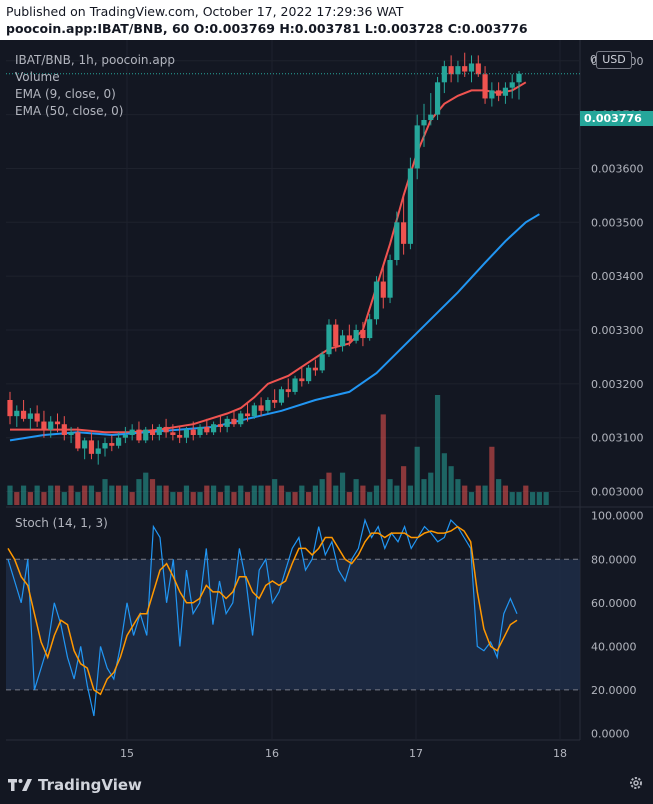 Image resolution: width=653 pixels, height=804 pixels. I want to click on legend-stoch: Stoch (14, 1, 3), so click(61, 523).